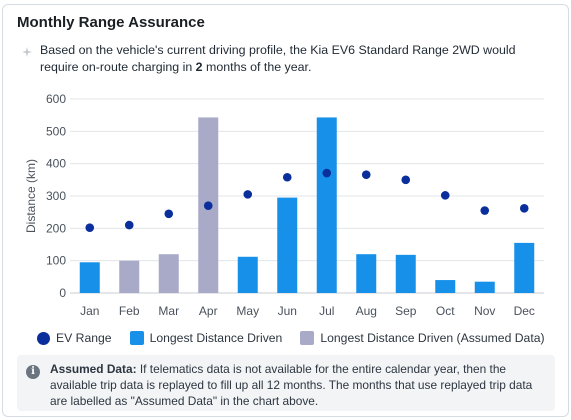 This screenshot has width=571, height=420. I want to click on legend-marker-assumed, so click(307, 338).